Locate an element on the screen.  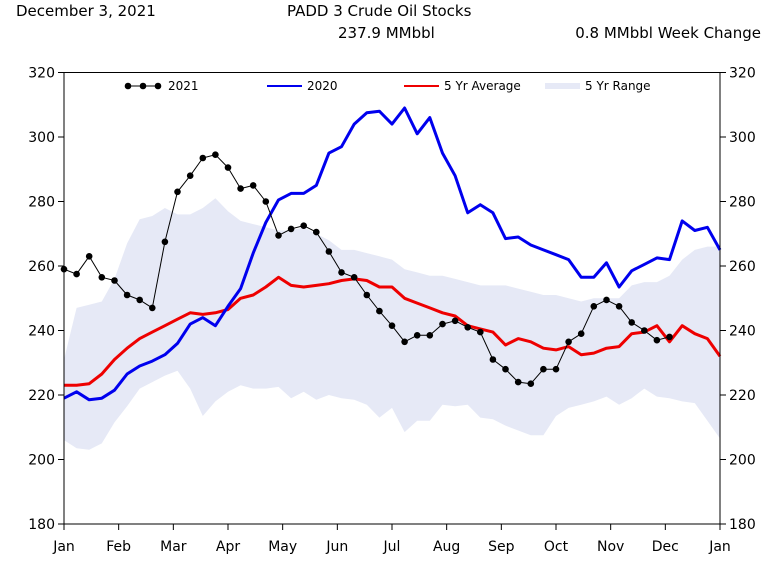
legend-2021-label: 2021 is located at coordinates (183, 86).